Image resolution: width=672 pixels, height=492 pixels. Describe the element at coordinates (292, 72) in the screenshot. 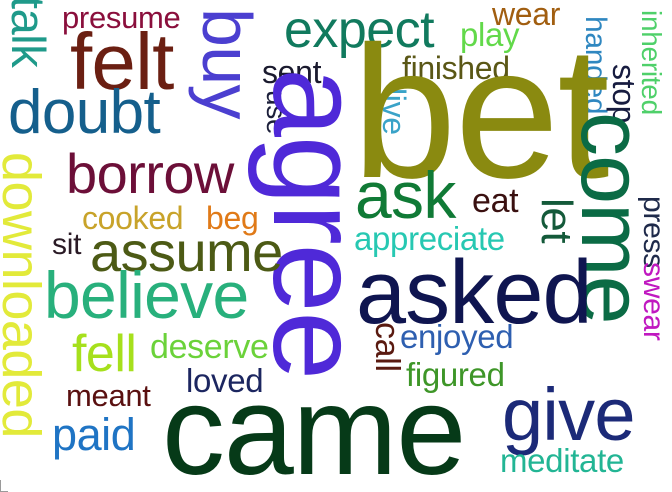

I see `word-sent: sent` at that location.